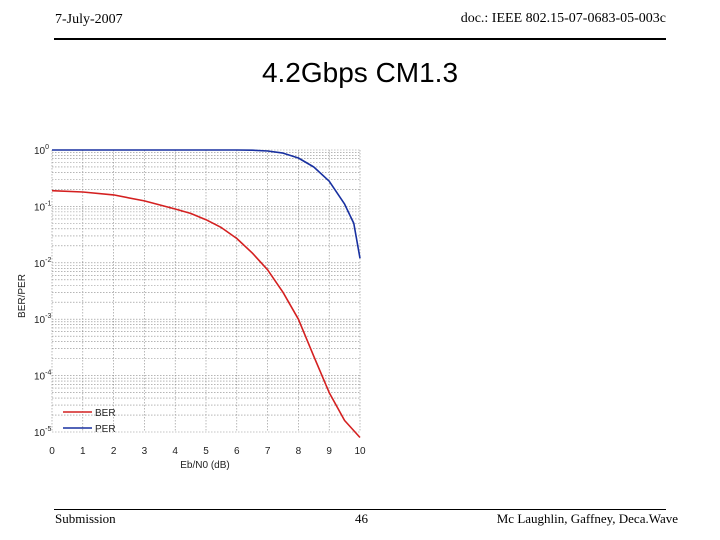  I want to click on chart-legend: BER PER, so click(89, 421).